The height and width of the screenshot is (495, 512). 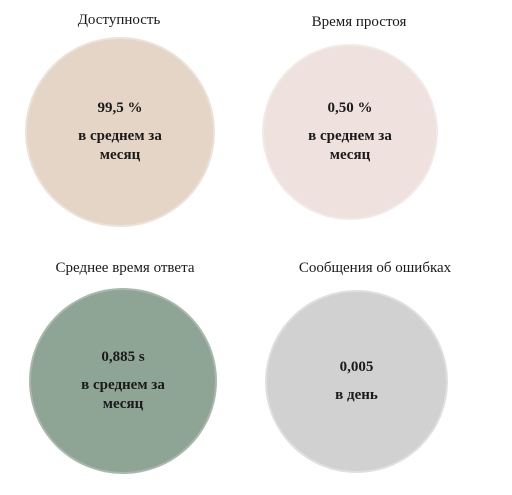 I want to click on metric-circle: 0,885 s в среднем за месяц, so click(x=123, y=381).